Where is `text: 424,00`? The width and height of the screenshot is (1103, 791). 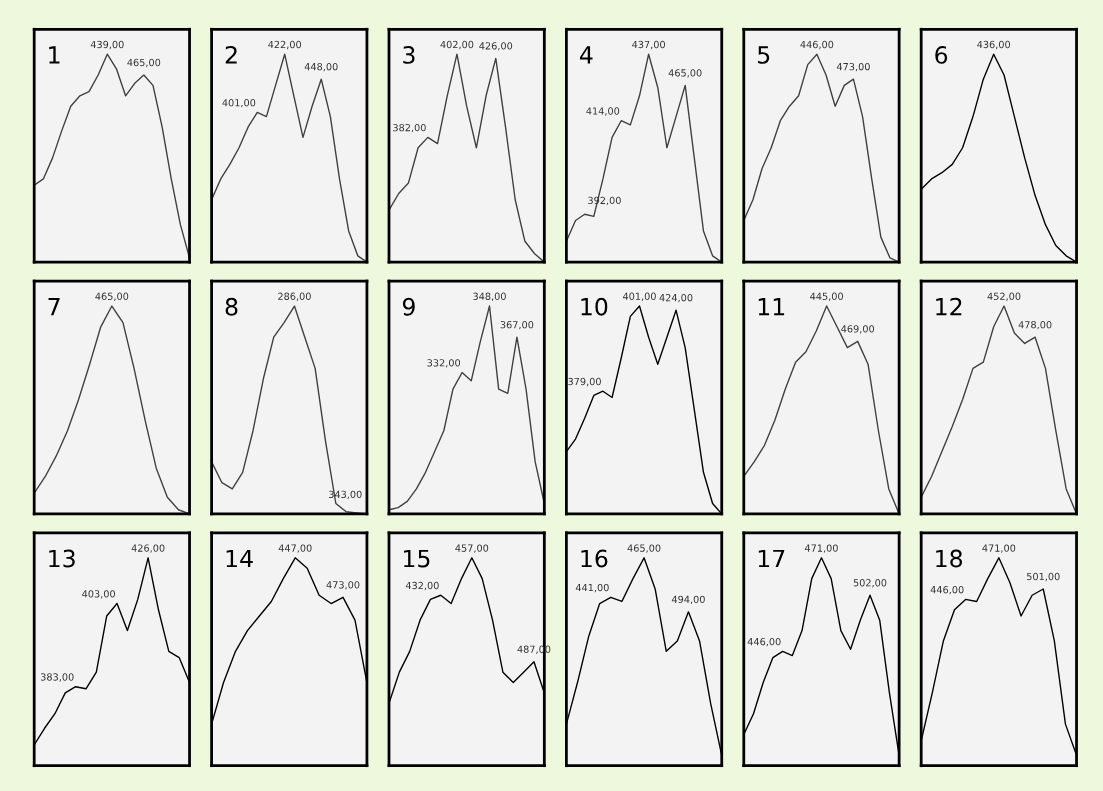 text: 424,00 is located at coordinates (676, 298).